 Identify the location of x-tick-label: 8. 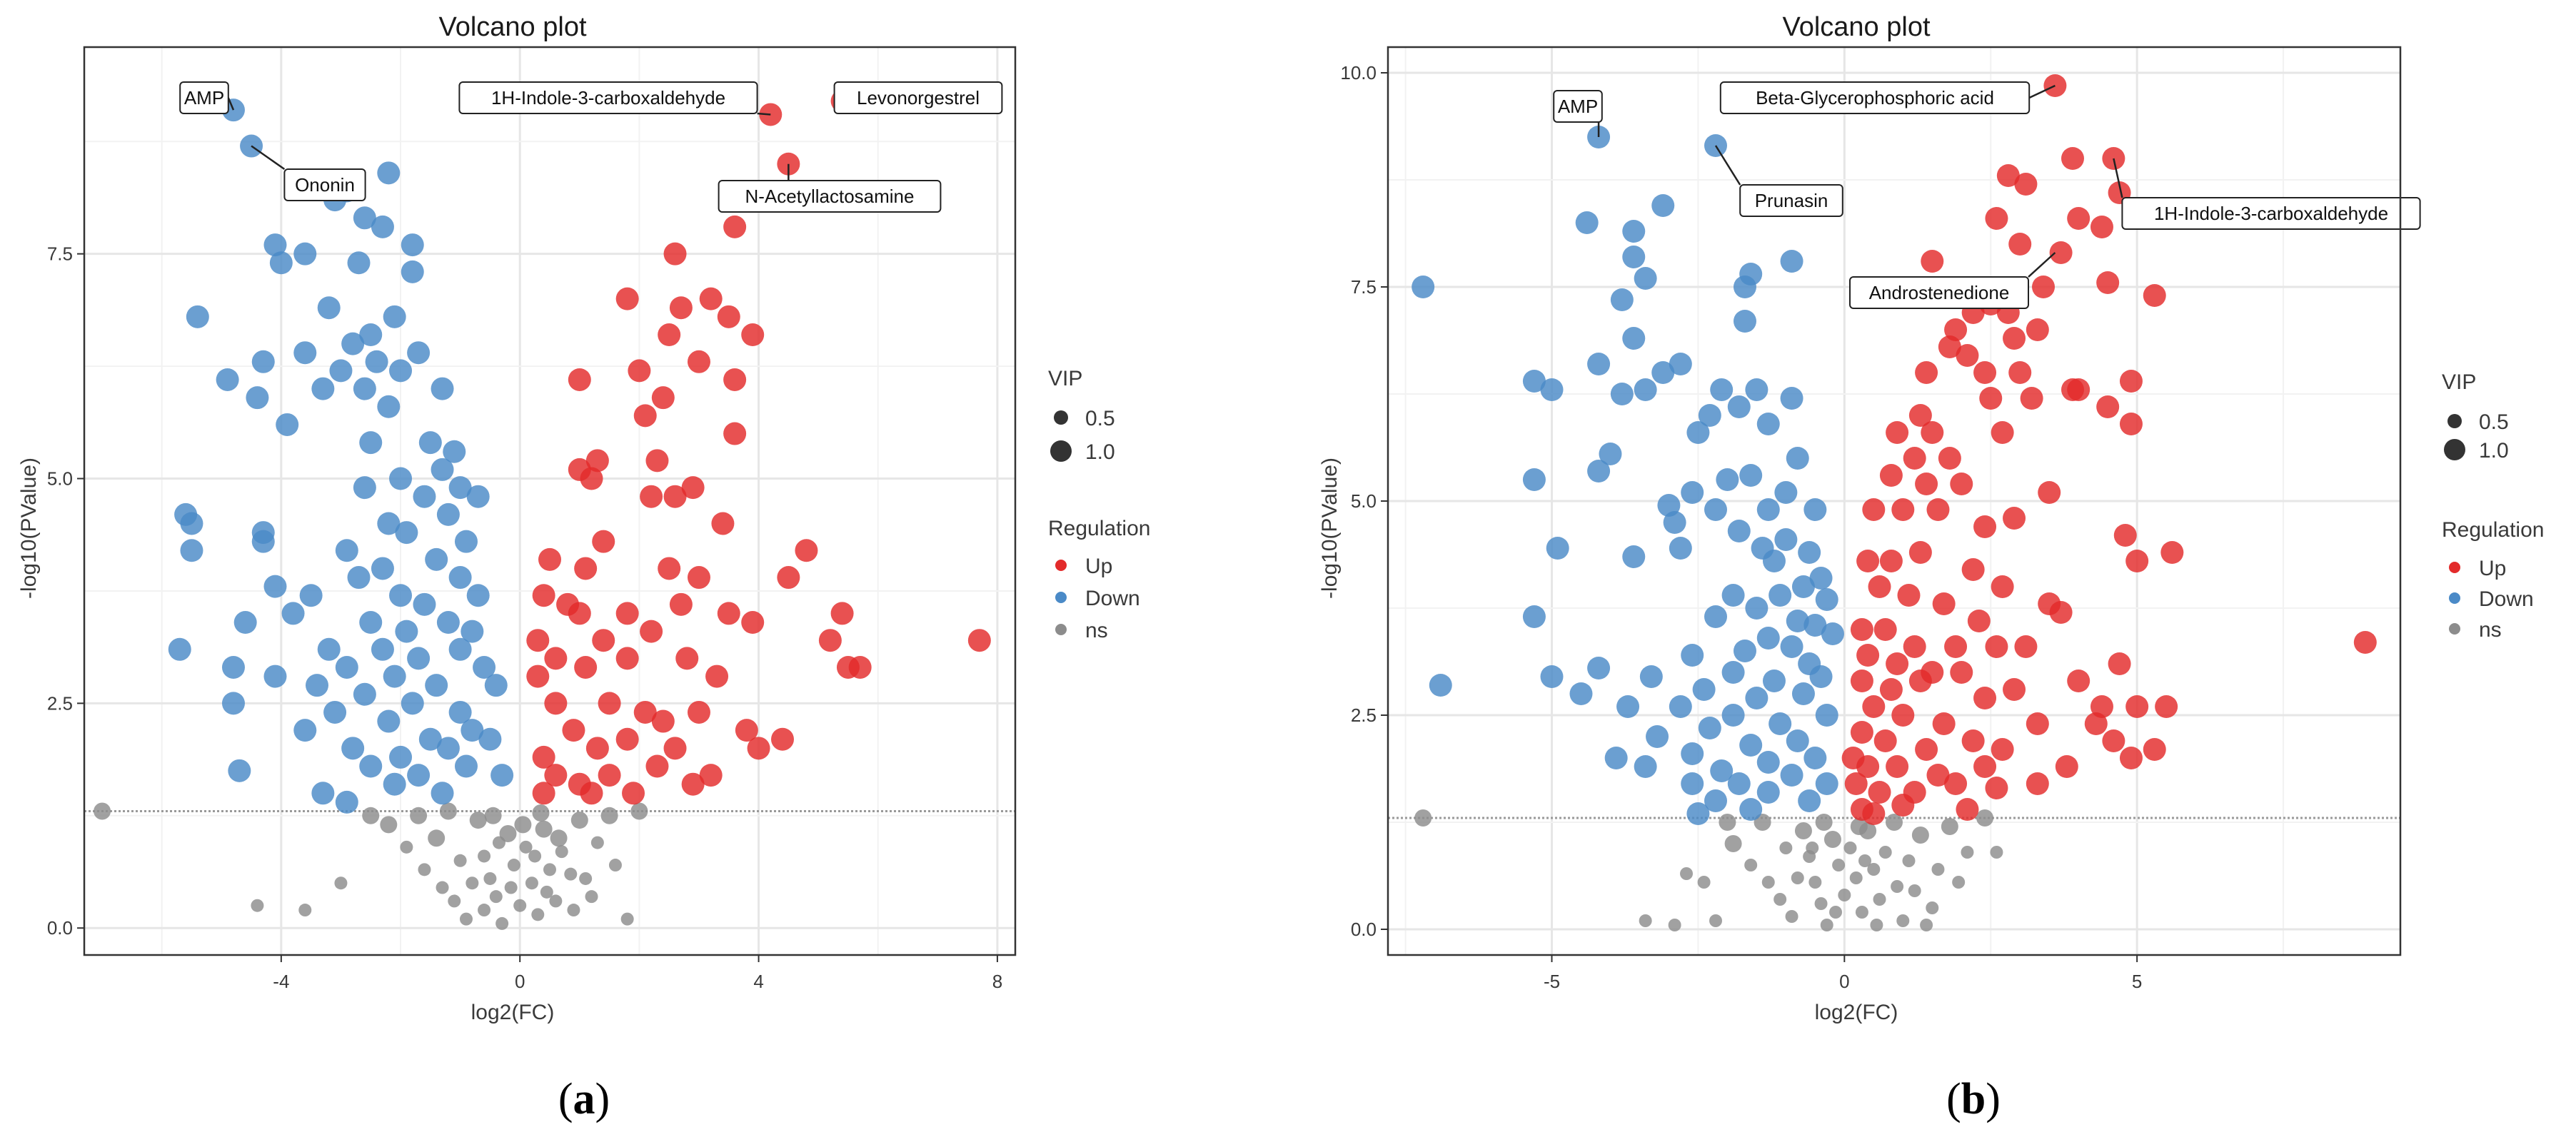
(997, 981).